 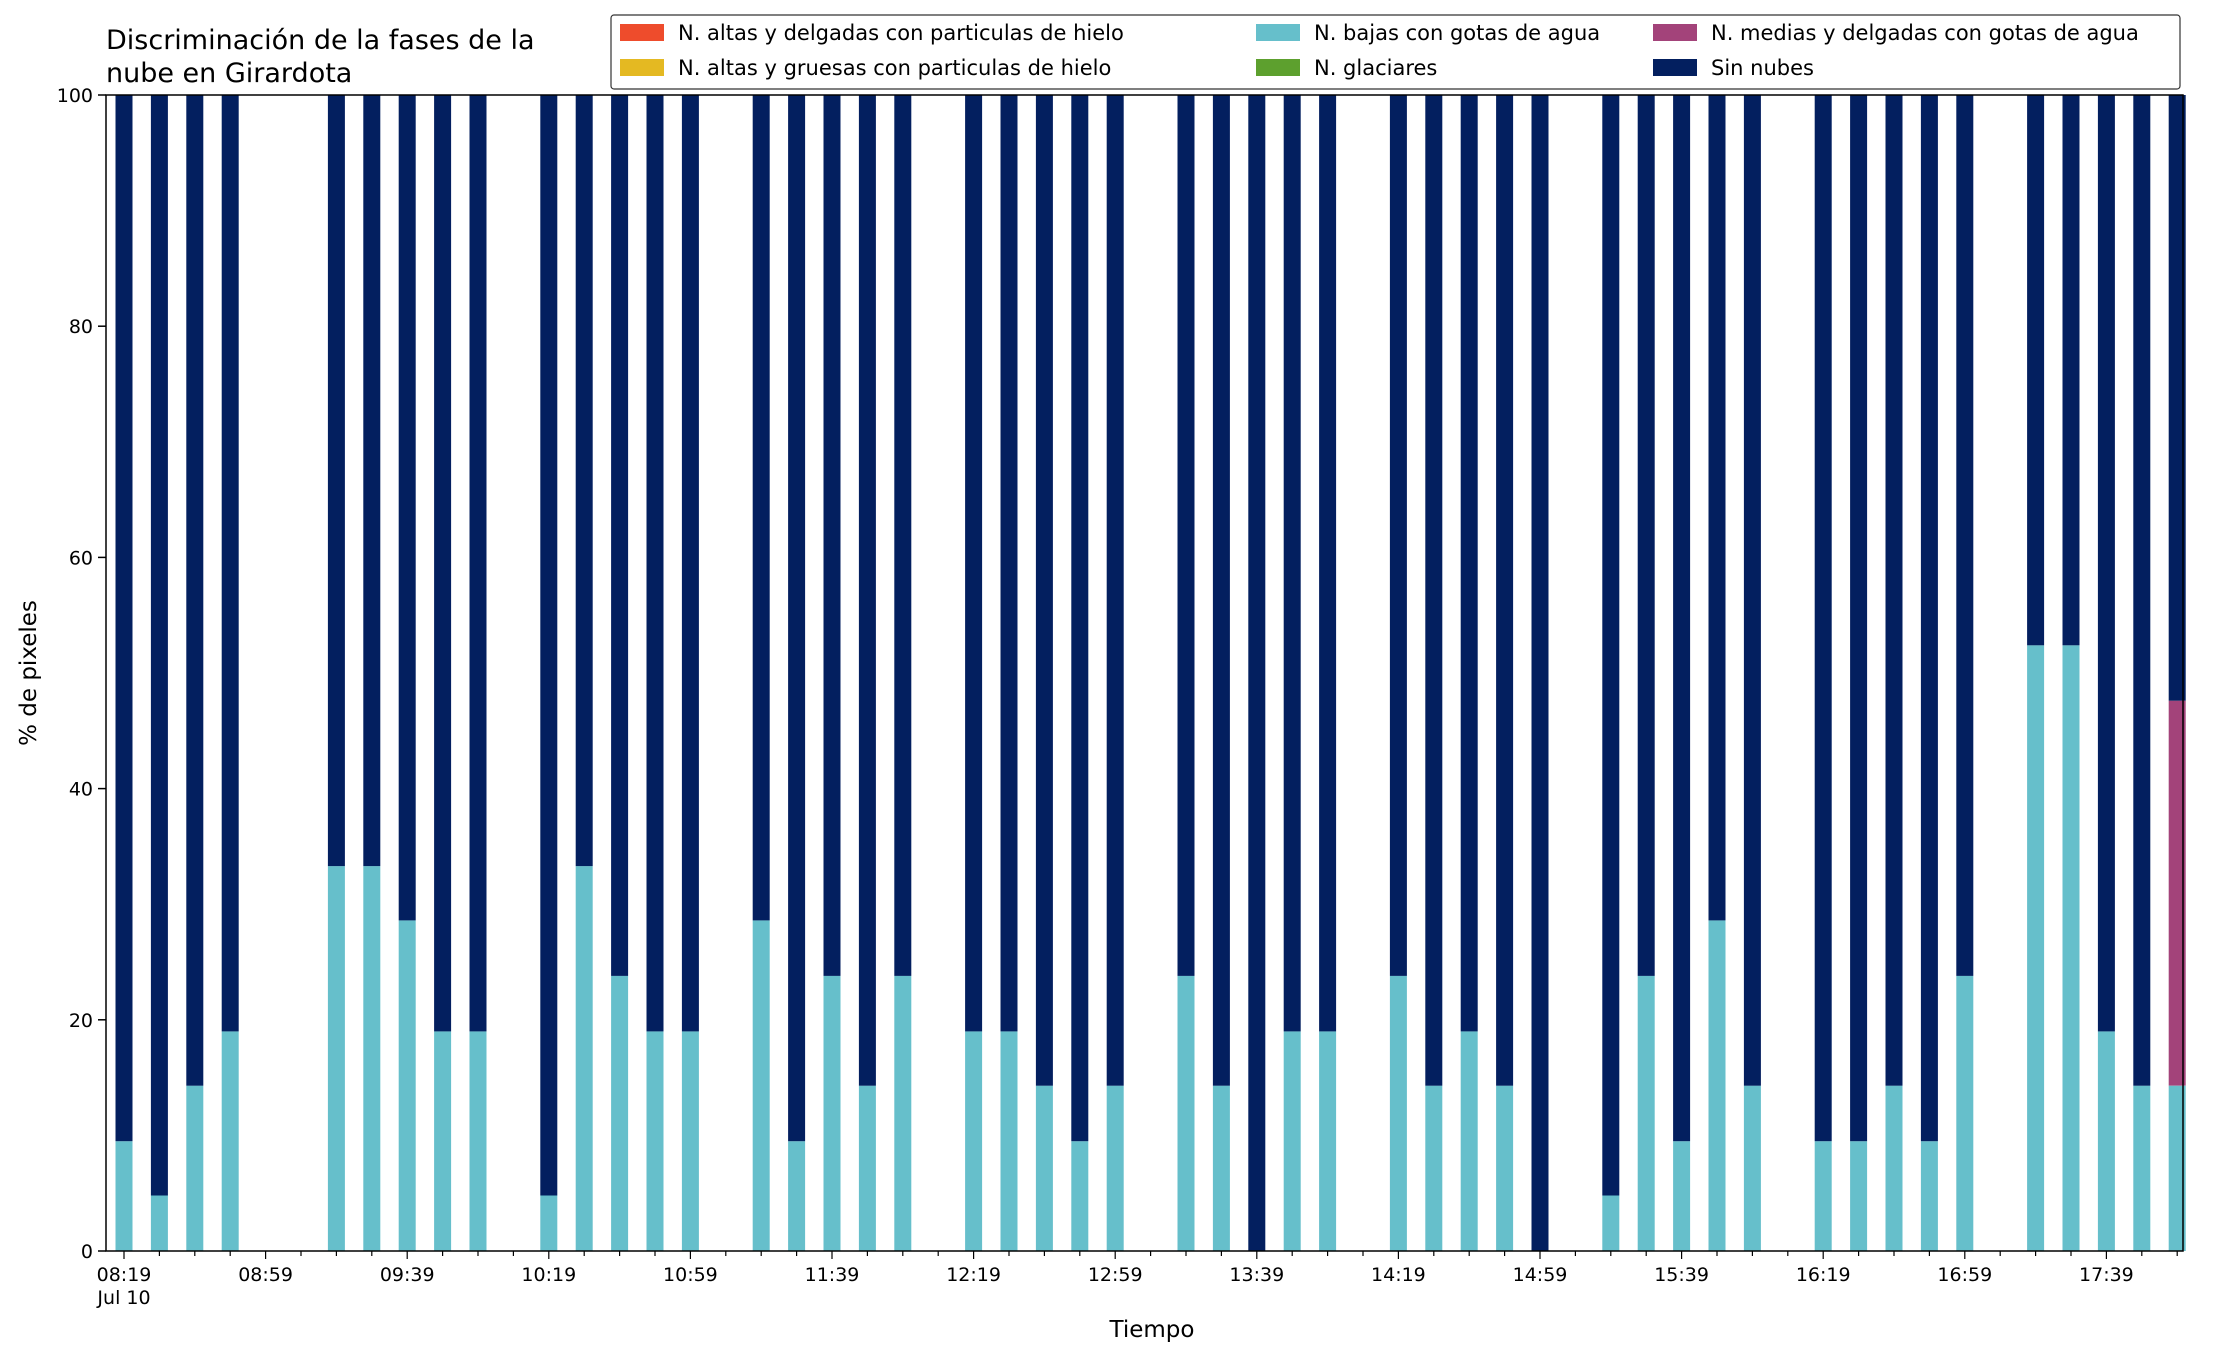 What do you see at coordinates (229, 73) in the screenshot?
I see `chart-title-line-2: nube en Girardota` at bounding box center [229, 73].